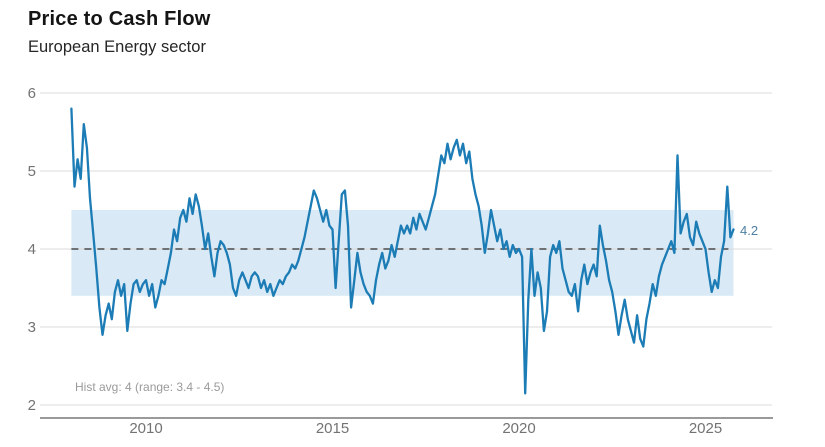 The image size is (825, 447). I want to click on y-tick-label-4: 4, so click(32, 249).